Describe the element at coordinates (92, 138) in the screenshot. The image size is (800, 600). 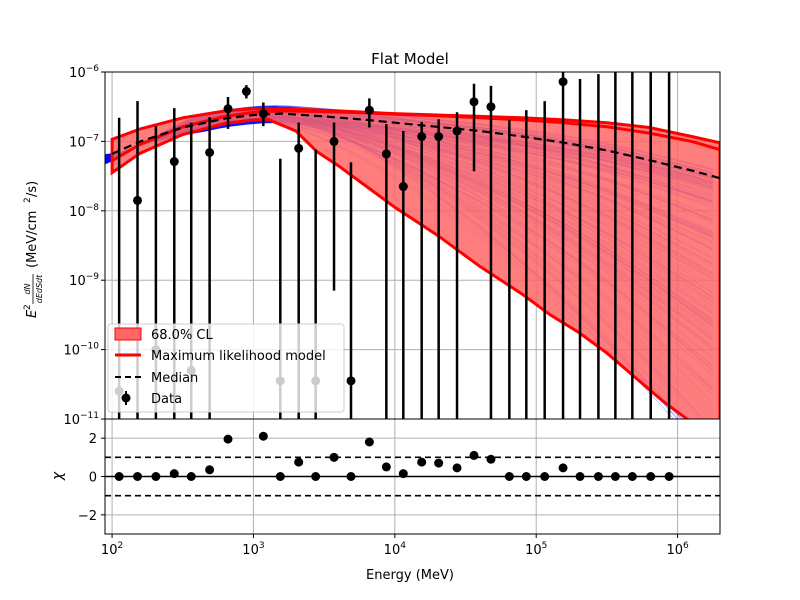
I see `tick-exponent: −7` at that location.